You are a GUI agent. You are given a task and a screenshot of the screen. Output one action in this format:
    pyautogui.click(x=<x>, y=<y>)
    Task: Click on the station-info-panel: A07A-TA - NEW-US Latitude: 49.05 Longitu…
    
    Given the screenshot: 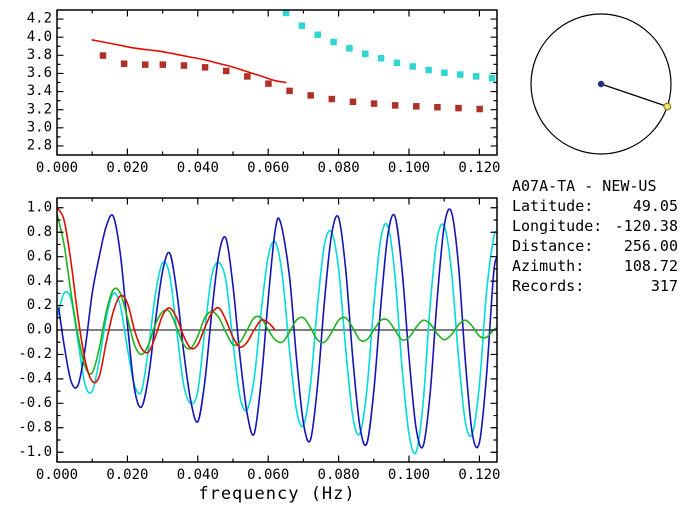 What is the action you would take?
    pyautogui.click(x=595, y=236)
    